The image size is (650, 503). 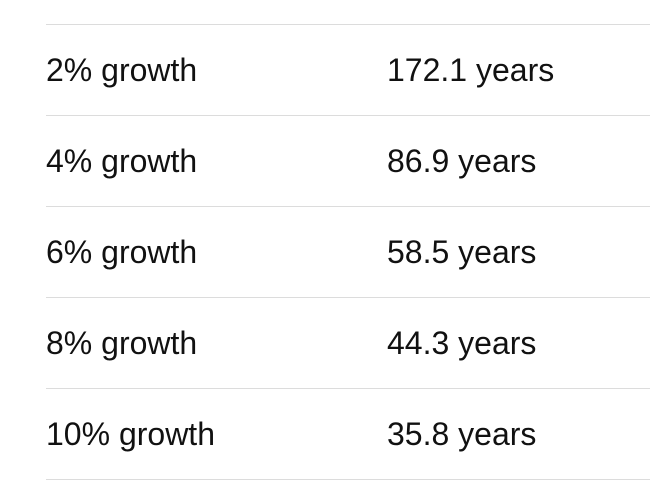 I want to click on growth-rate-cell: 8% growth, so click(x=122, y=343).